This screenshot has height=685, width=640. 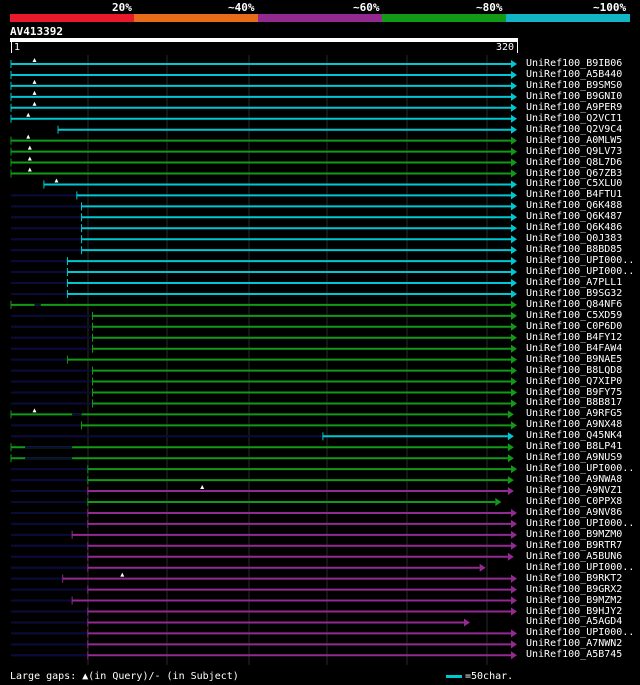 I want to click on hit-label: UniRef100_Q2VCI1, so click(x=574, y=118).